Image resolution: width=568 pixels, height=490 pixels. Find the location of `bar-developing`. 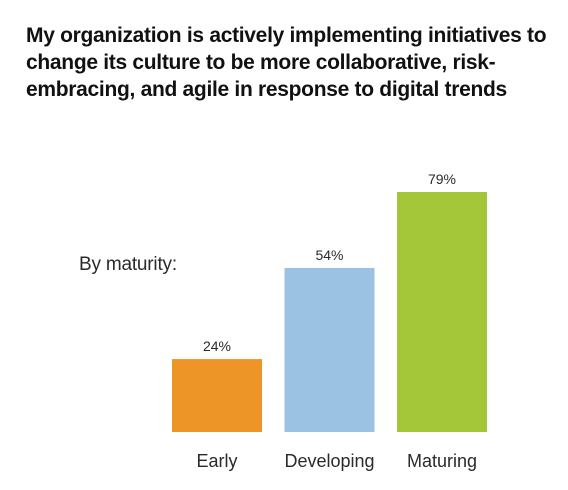

bar-developing is located at coordinates (329, 349).